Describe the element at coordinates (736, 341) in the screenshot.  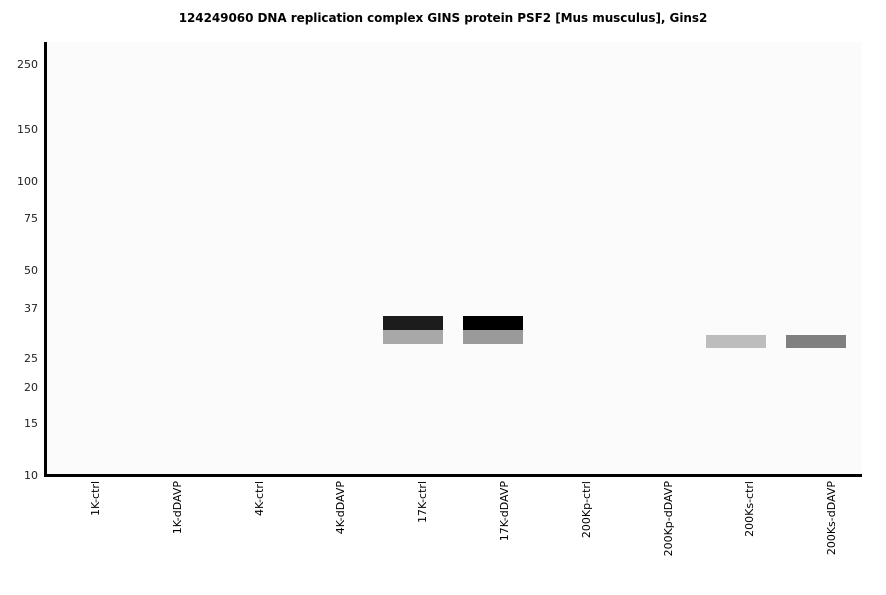
I see `gel-band-200Ks-ctrl` at that location.